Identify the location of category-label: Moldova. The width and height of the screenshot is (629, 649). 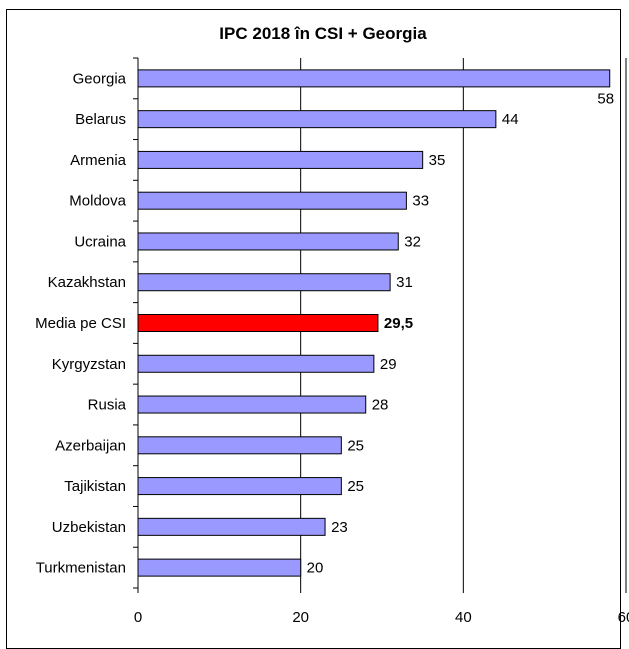
(97, 201).